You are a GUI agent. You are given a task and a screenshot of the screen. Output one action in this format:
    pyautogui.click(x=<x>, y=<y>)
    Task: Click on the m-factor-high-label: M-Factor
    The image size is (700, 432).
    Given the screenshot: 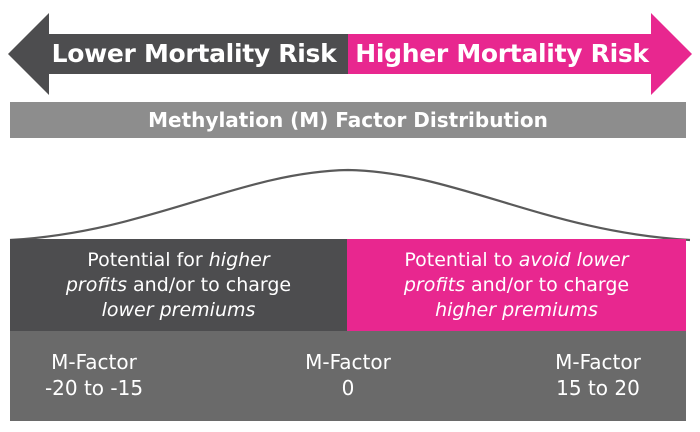 What is the action you would take?
    pyautogui.click(x=598, y=362)
    